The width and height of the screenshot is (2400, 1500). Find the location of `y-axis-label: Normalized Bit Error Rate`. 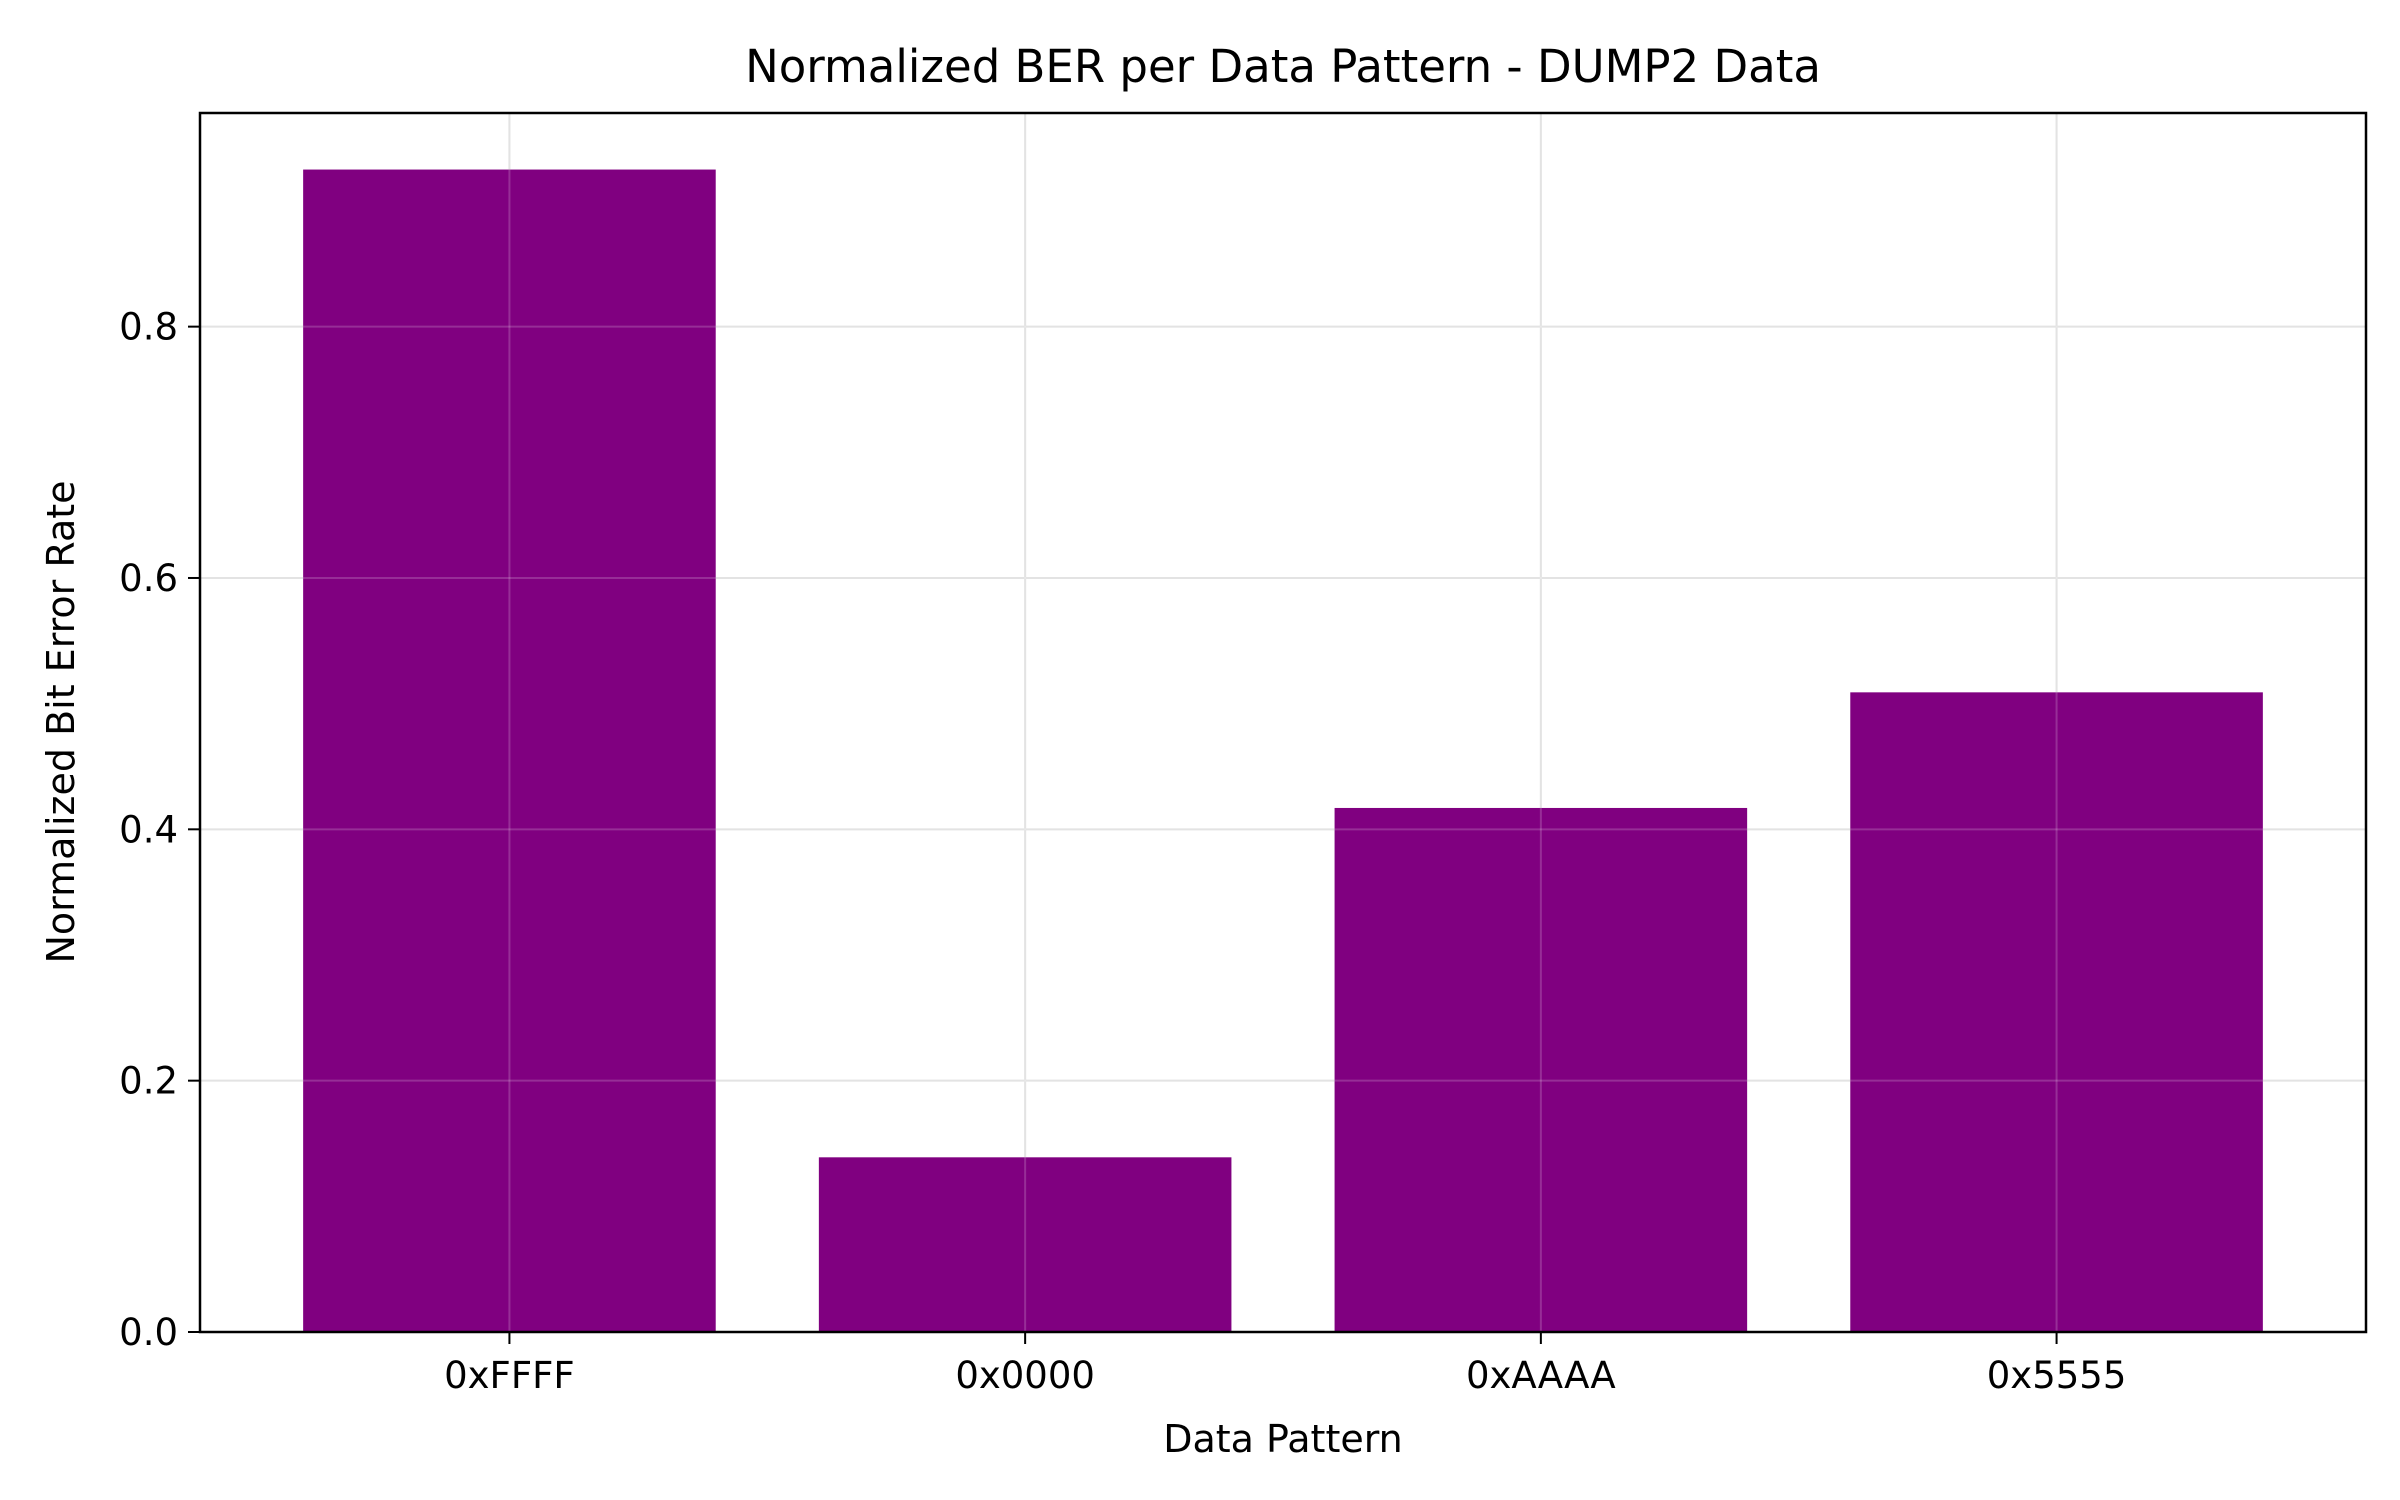

y-axis-label: Normalized Bit Error Rate is located at coordinates (61, 721).